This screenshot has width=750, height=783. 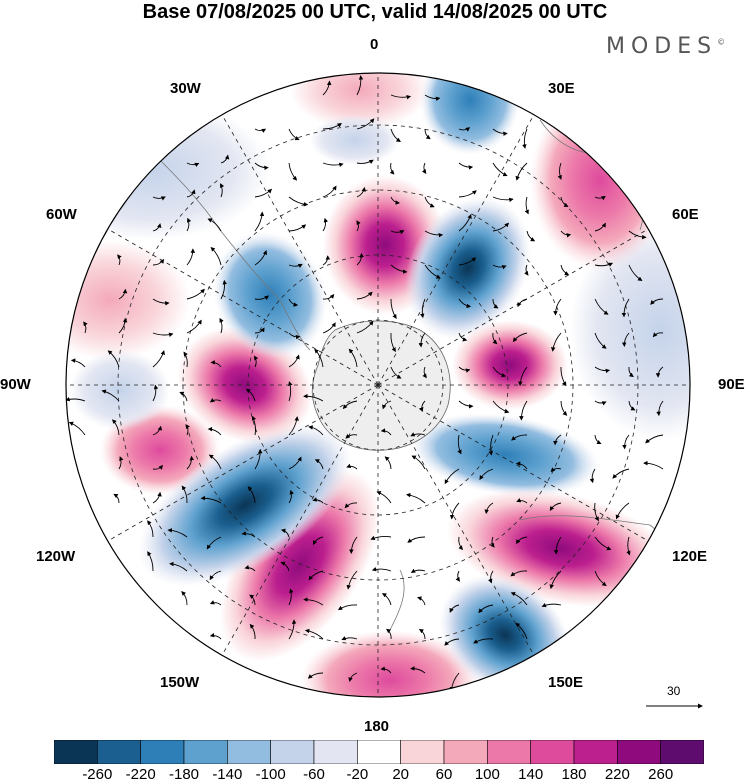 What do you see at coordinates (15, 384) in the screenshot?
I see `lon-label-90w: 90W` at bounding box center [15, 384].